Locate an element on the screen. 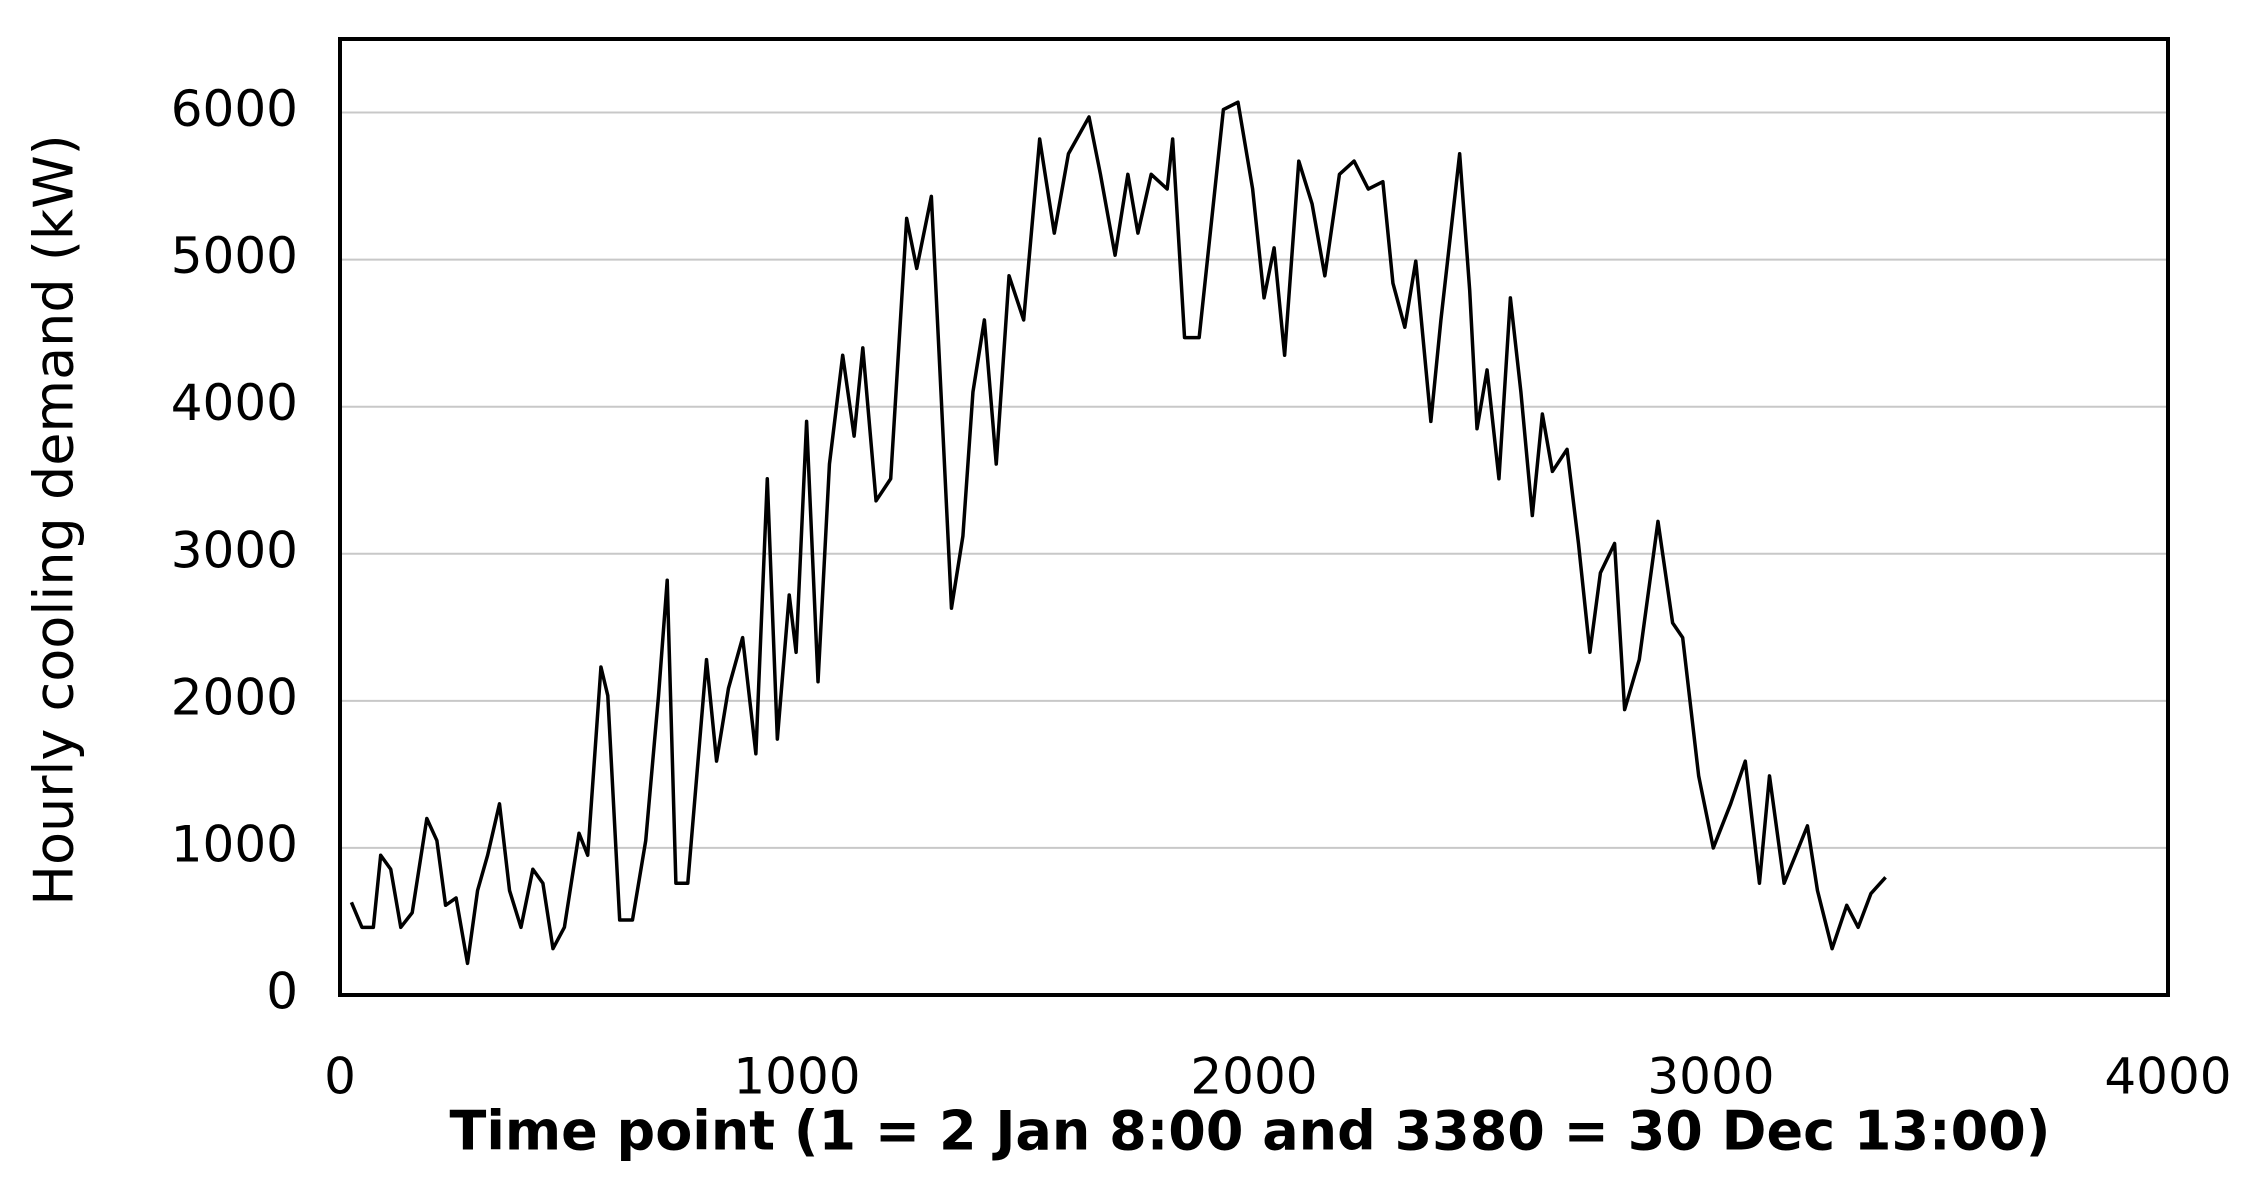  y-tick-label: 2000 is located at coordinates (234, 697).